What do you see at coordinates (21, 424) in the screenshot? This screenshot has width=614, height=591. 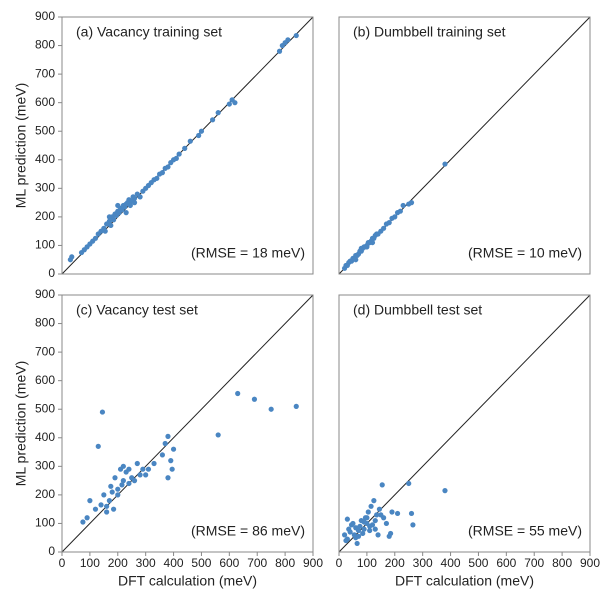 I see `y-axis-label: ML prediction (meV)` at bounding box center [21, 424].